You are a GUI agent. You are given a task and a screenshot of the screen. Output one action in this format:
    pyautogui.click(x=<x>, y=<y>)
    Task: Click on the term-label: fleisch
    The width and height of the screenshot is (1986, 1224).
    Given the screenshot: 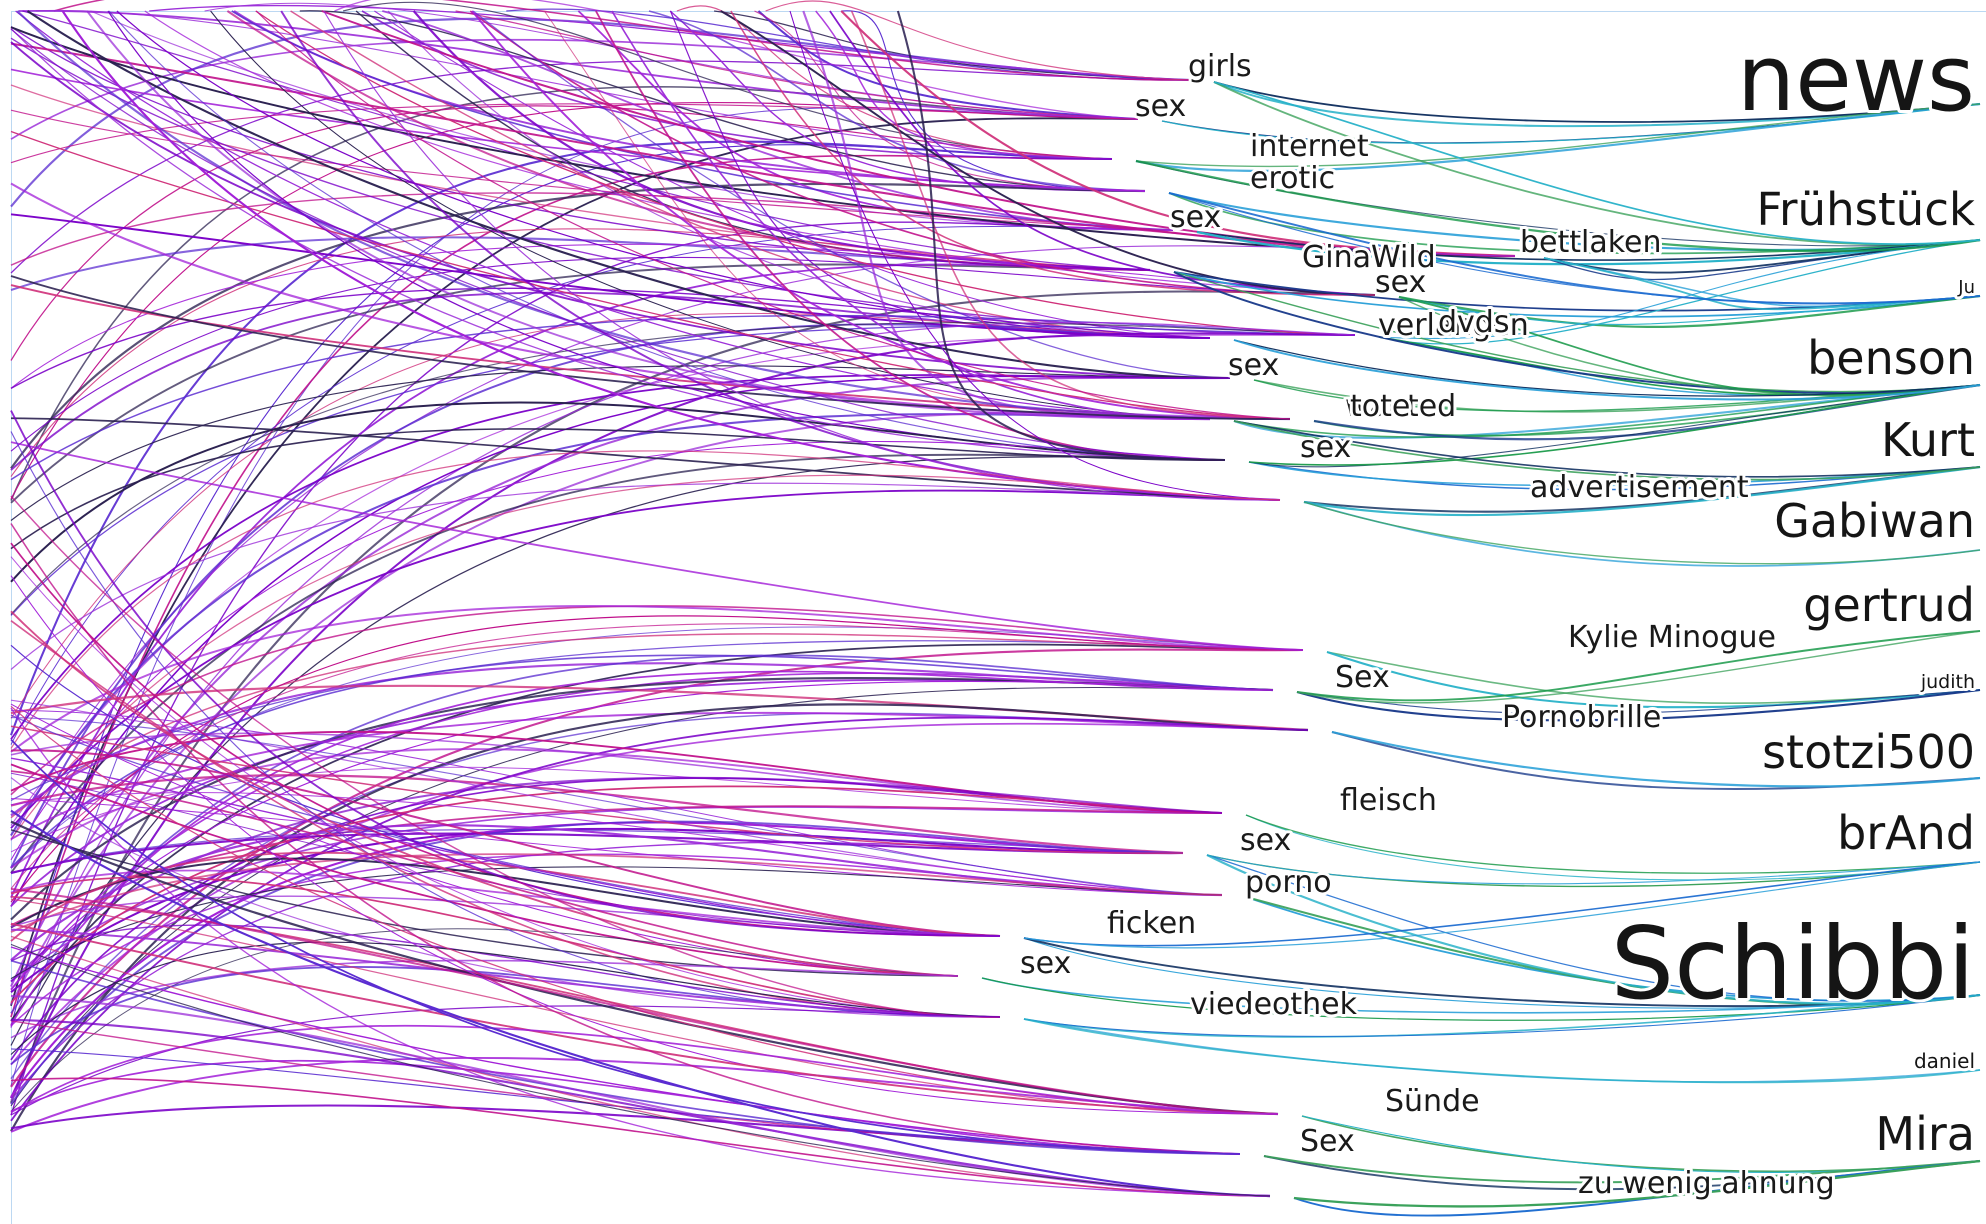 What is the action you would take?
    pyautogui.click(x=1388, y=800)
    